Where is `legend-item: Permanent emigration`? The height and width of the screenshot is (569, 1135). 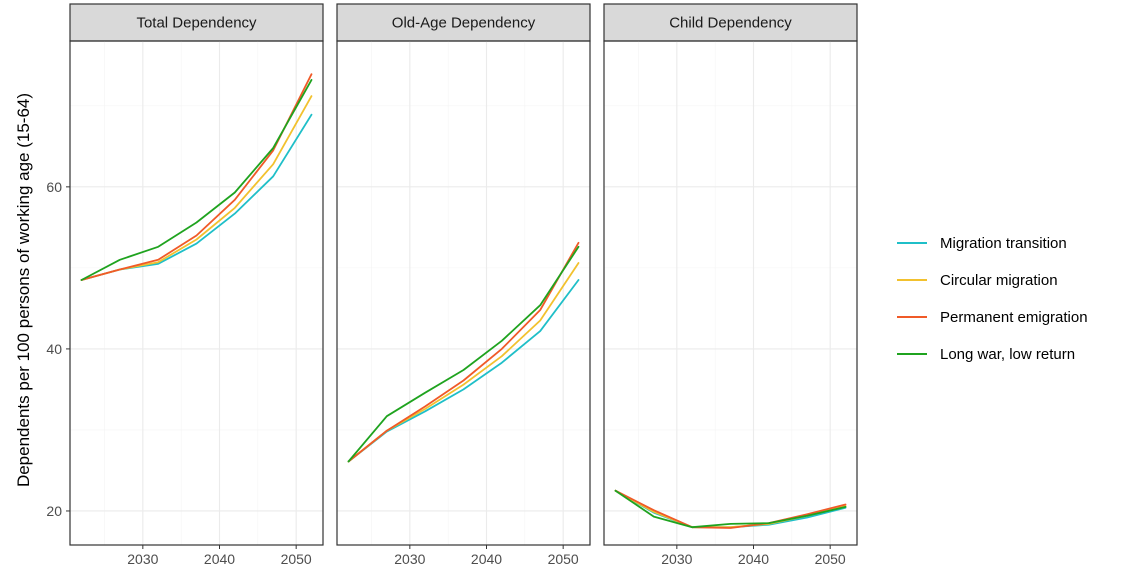
legend-item: Permanent emigration is located at coordinates (992, 317).